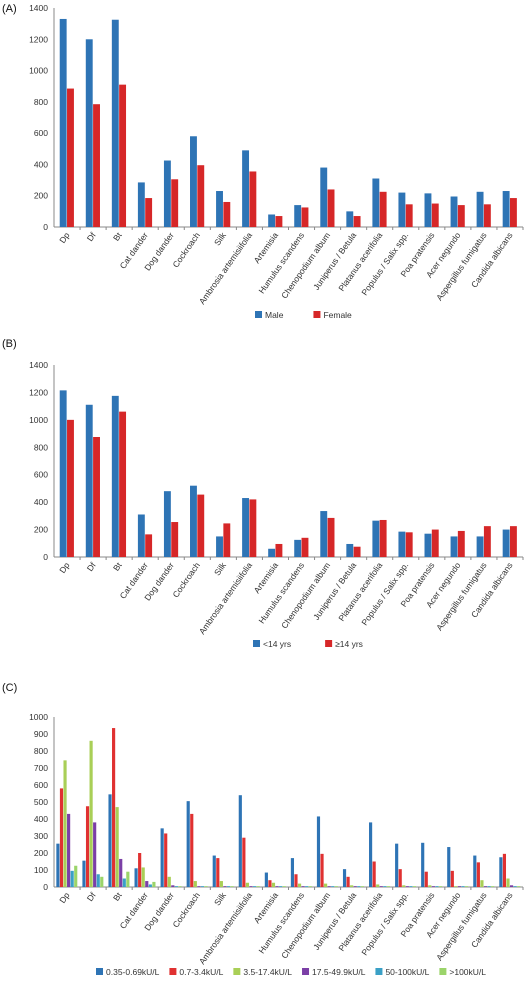 The width and height of the screenshot is (529, 987). What do you see at coordinates (41, 768) in the screenshot?
I see `y-tick-label: 700` at bounding box center [41, 768].